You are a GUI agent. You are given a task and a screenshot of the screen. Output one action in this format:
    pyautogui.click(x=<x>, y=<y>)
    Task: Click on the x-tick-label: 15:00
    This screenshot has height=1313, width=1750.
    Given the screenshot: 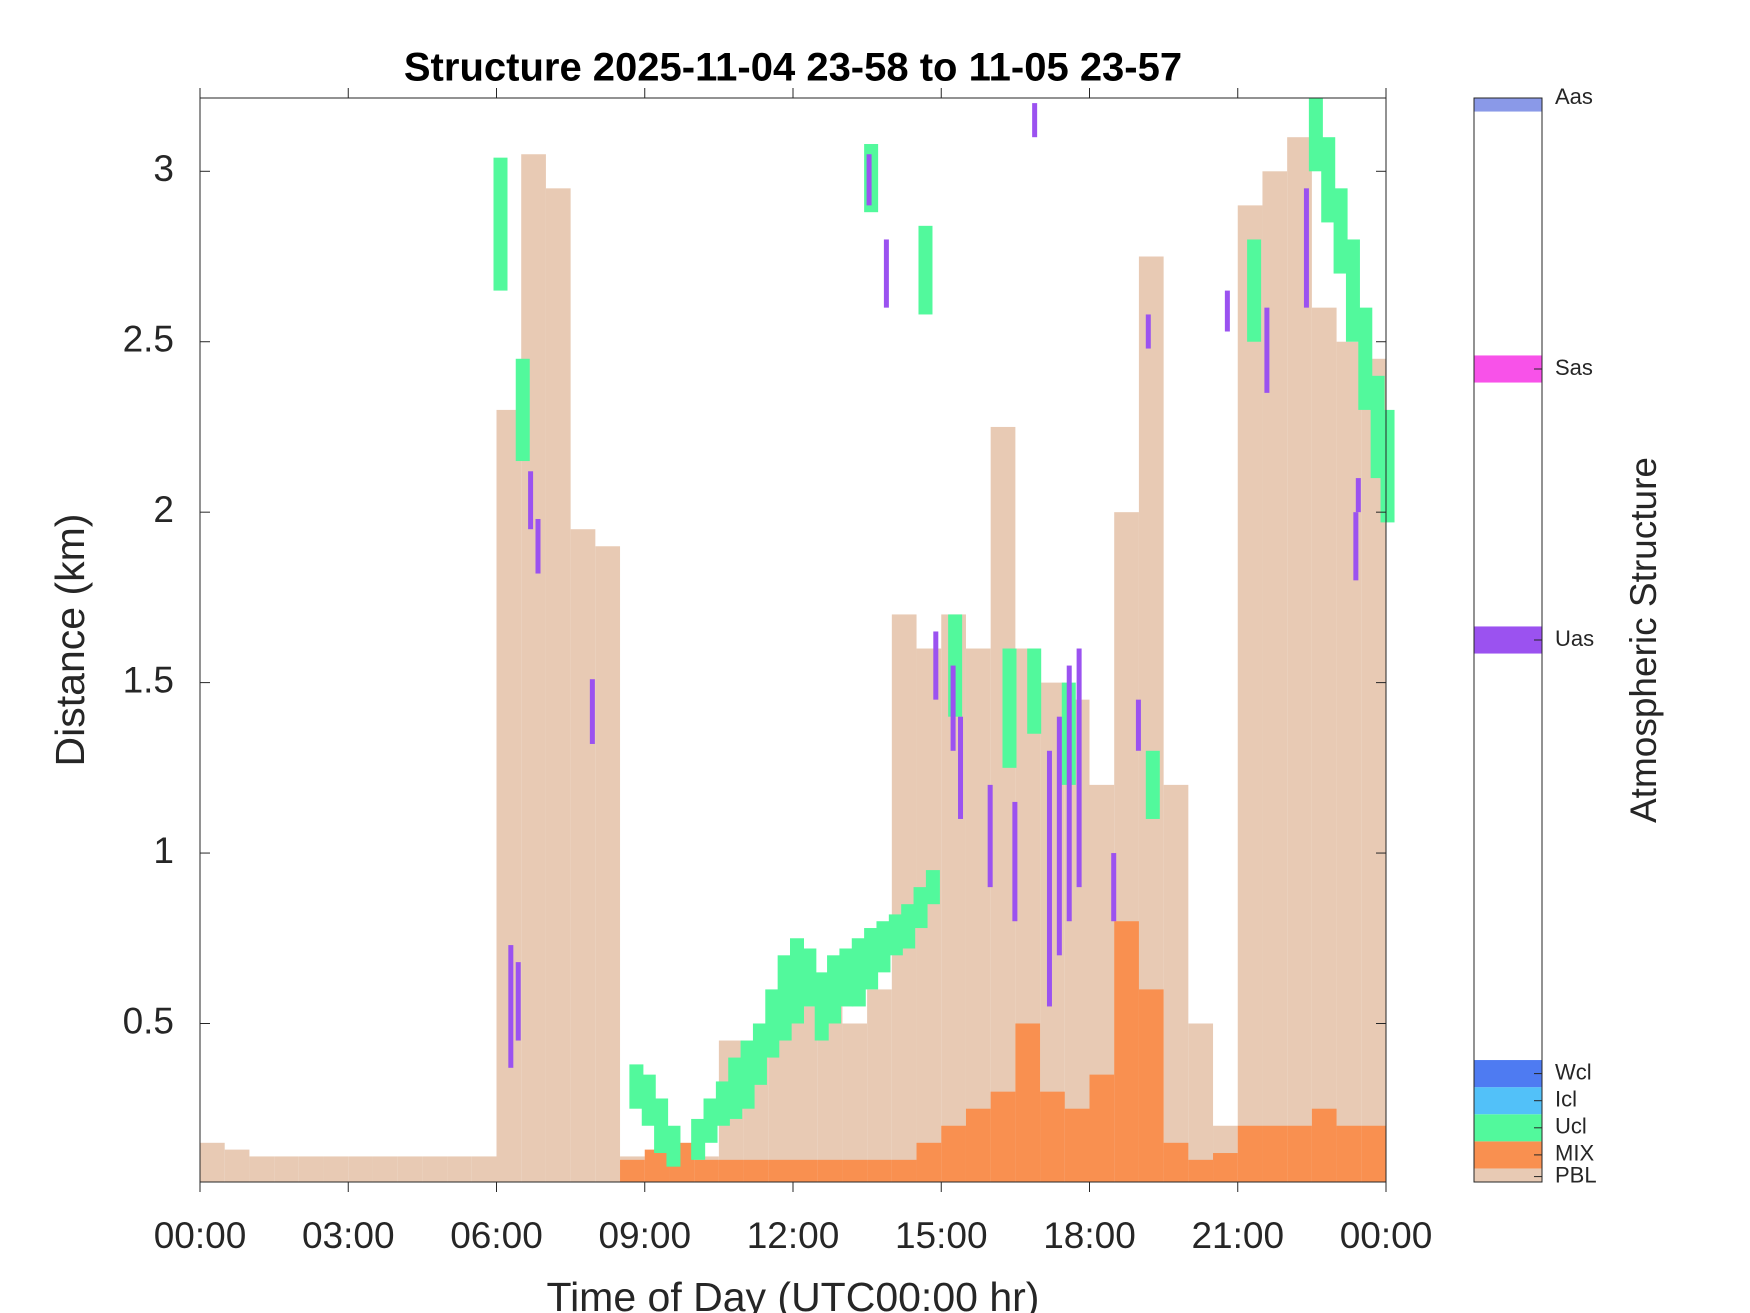 What is the action you would take?
    pyautogui.click(x=941, y=1235)
    